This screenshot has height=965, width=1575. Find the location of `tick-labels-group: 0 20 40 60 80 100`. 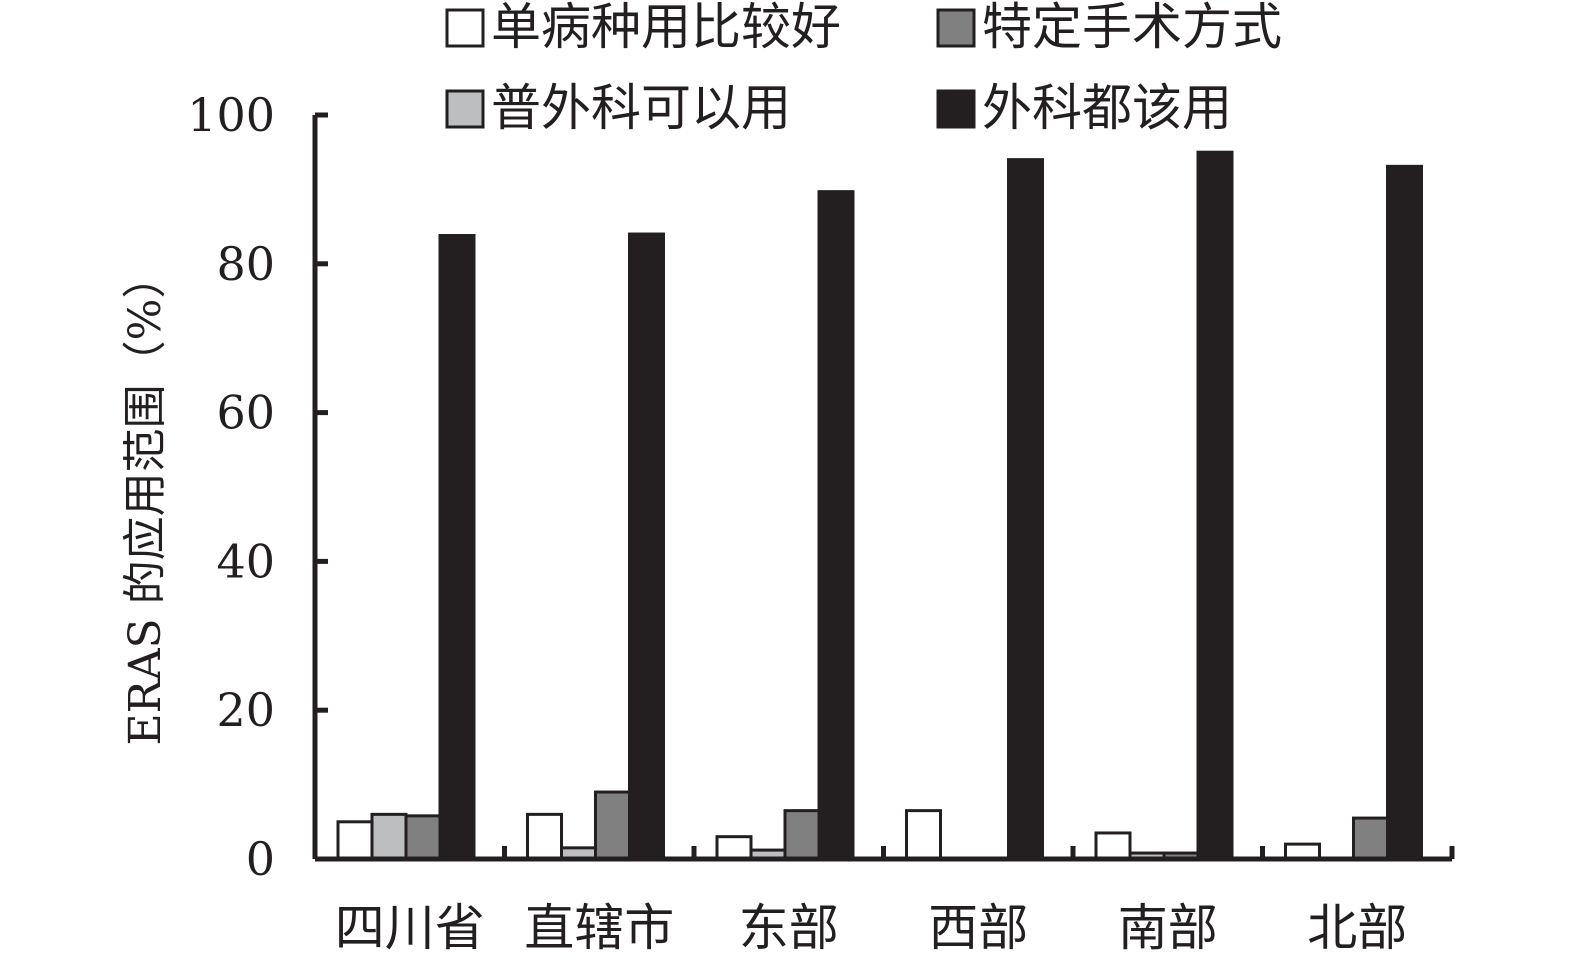

tick-labels-group: 0 20 40 60 80 100 is located at coordinates (231, 487).